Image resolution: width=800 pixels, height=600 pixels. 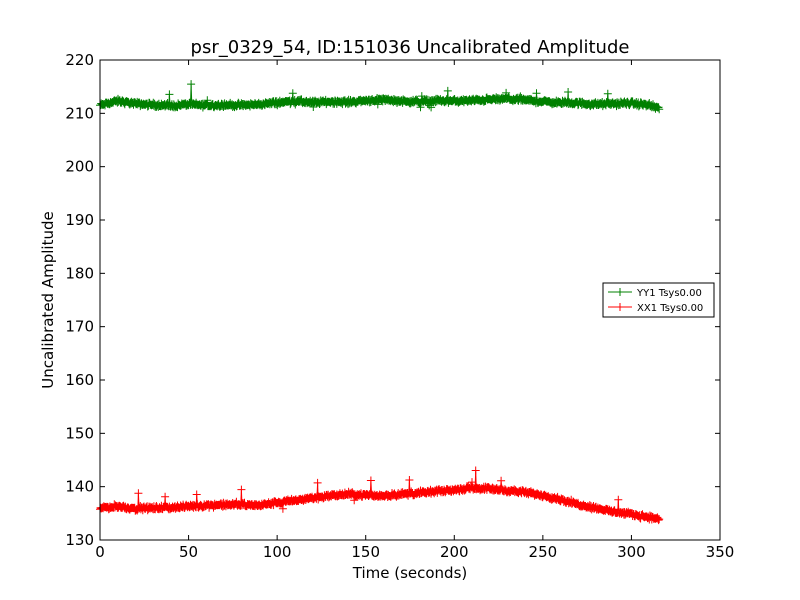 What do you see at coordinates (79, 487) in the screenshot?
I see `y-tick-label: 140` at bounding box center [79, 487].